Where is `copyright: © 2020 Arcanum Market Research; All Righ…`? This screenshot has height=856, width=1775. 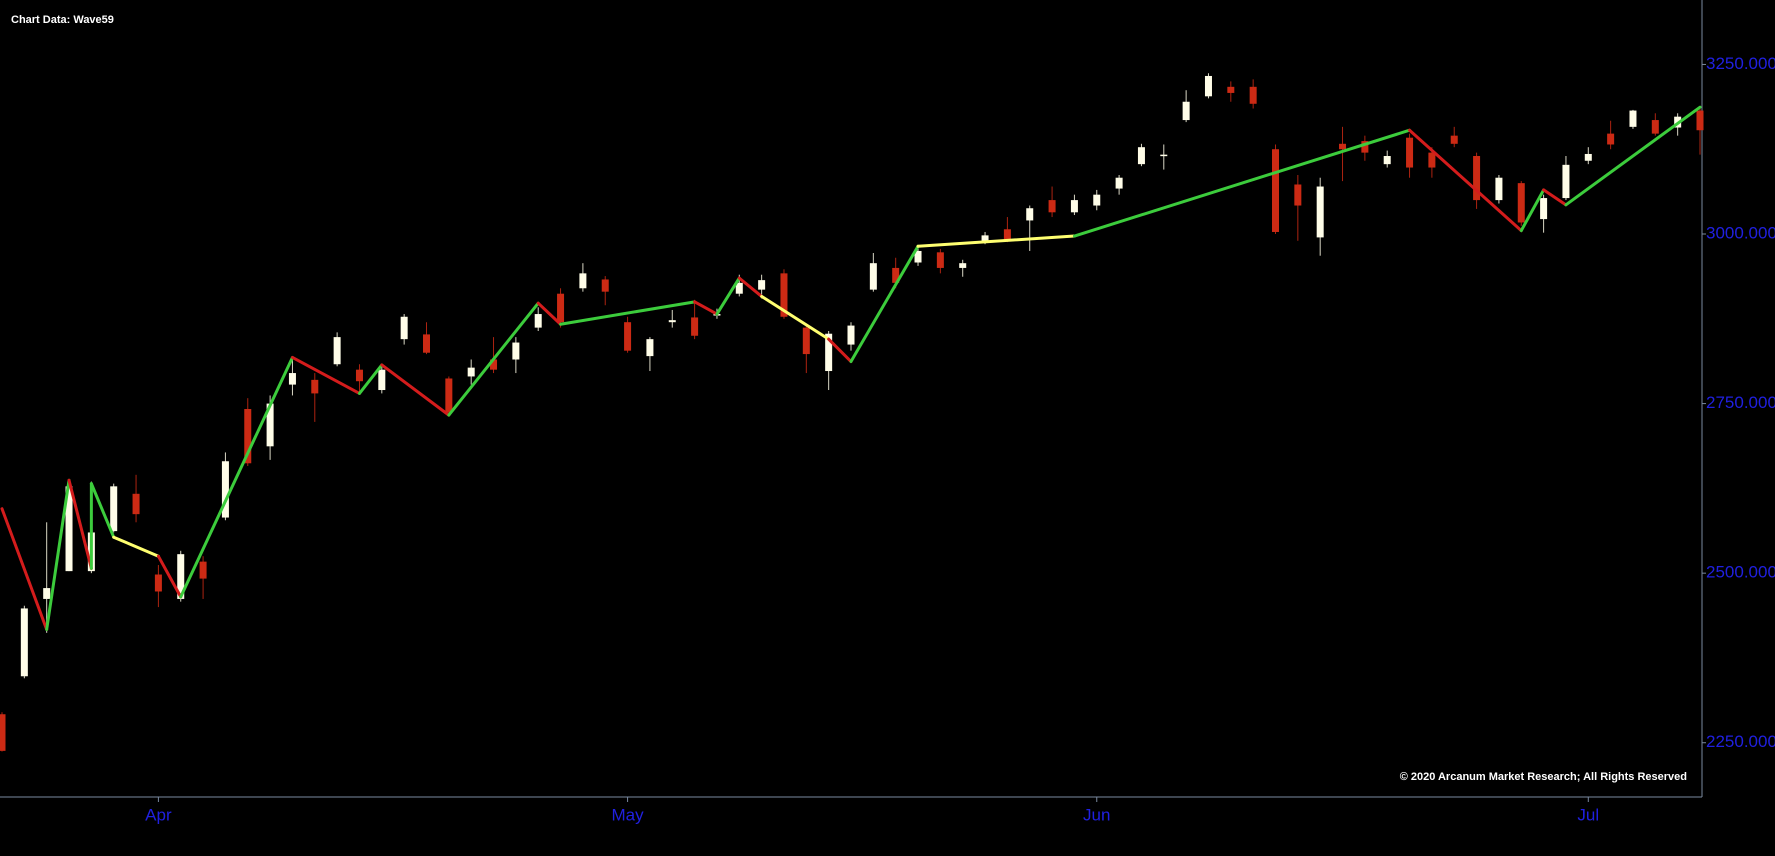 copyright: © 2020 Arcanum Market Research; All Righ… is located at coordinates (1543, 777).